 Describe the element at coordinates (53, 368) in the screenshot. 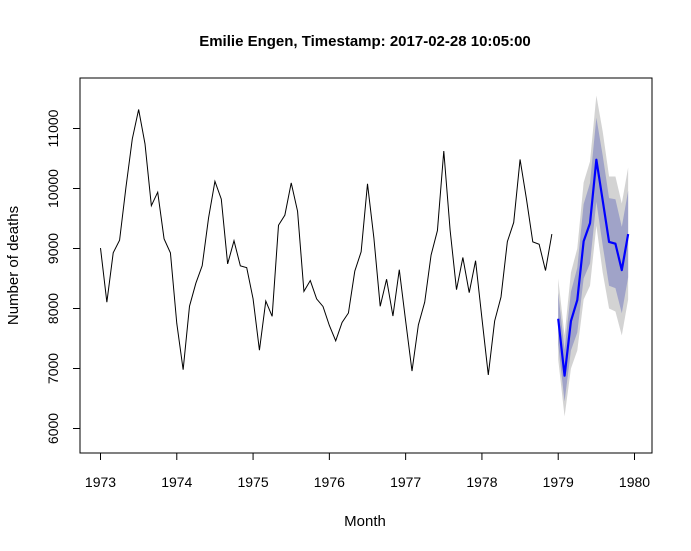

I see `y-tick-label: 7000` at that location.